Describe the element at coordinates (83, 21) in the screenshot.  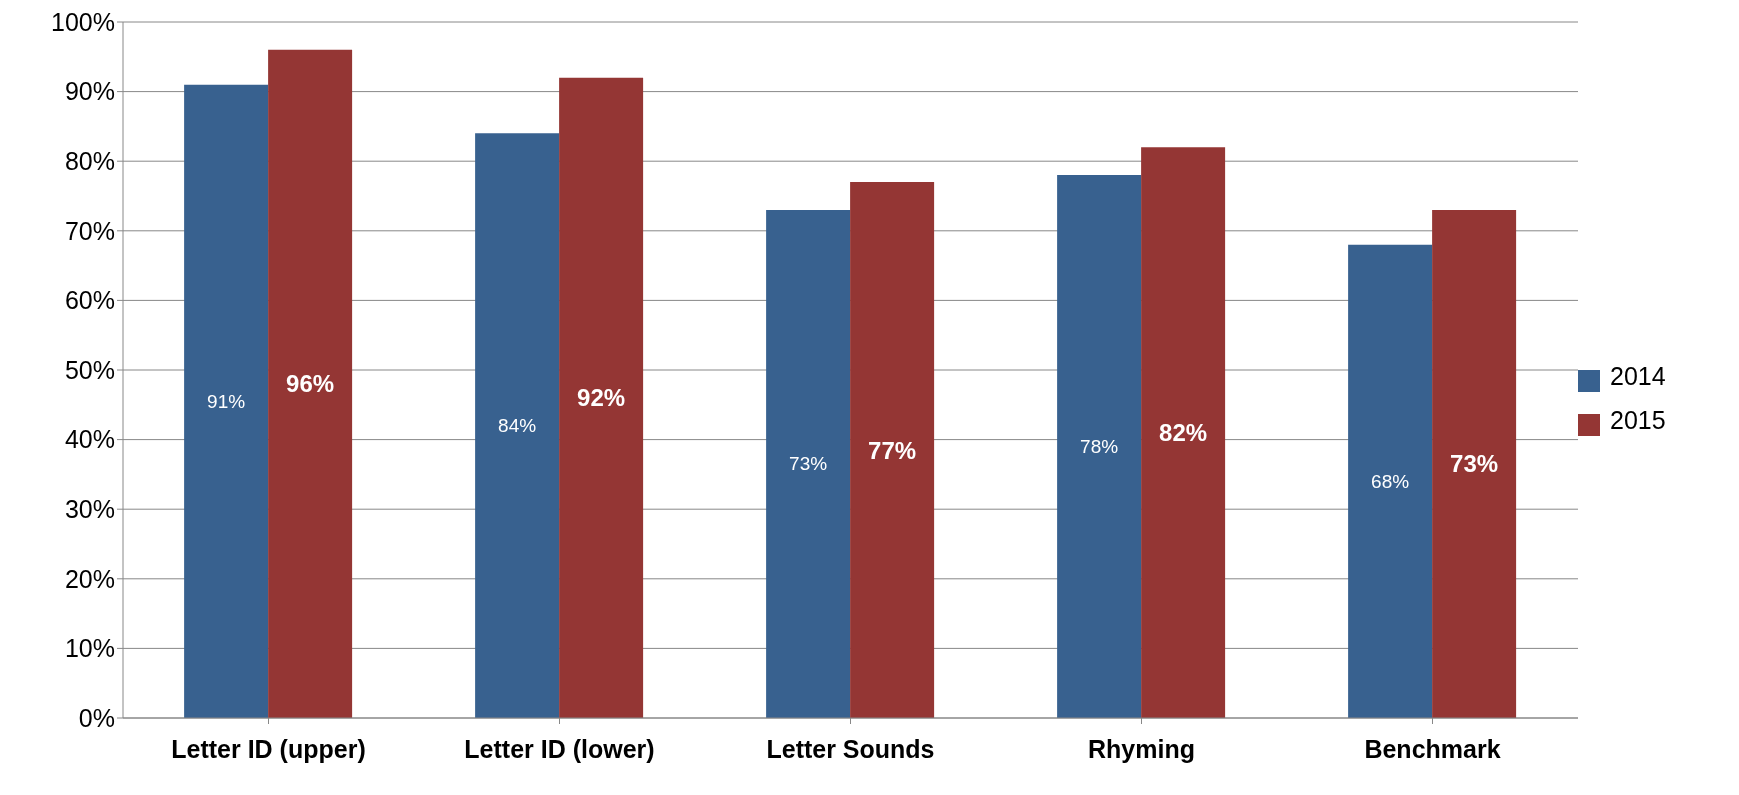
I see `y-tick-label: 100%` at that location.